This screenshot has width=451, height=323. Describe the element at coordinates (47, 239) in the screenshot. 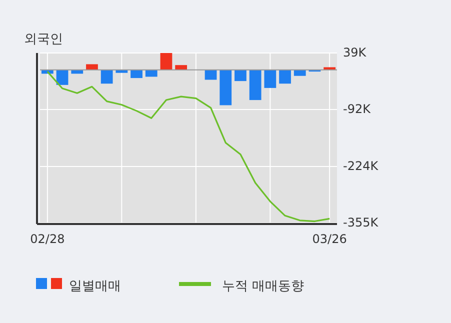

I see `x-tick-label: 02/28` at that location.